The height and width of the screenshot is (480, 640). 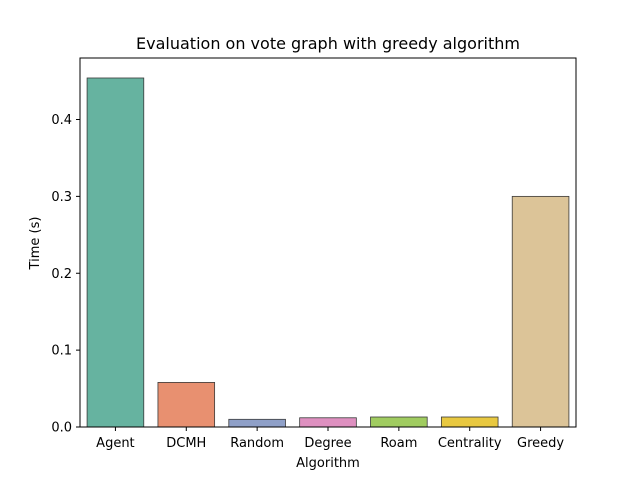 I want to click on y-tick-label: 0.4, so click(x=61, y=120).